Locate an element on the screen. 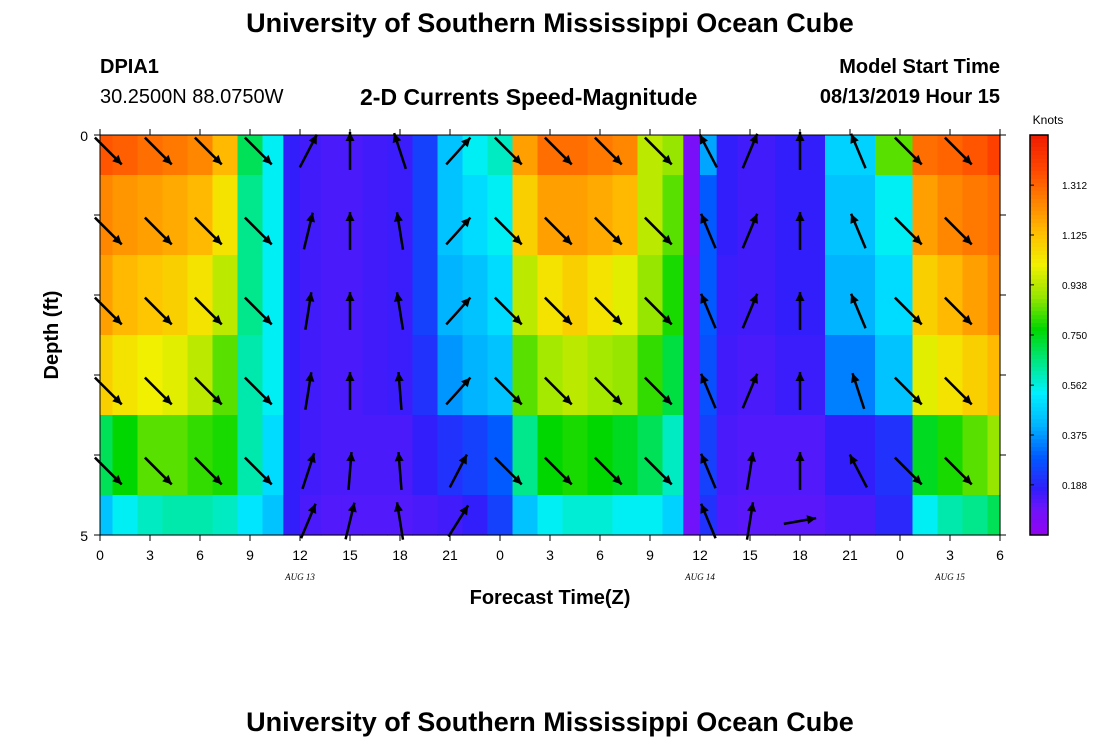 This screenshot has height=750, width=1100. date-label: AUG 14 is located at coordinates (699, 577).